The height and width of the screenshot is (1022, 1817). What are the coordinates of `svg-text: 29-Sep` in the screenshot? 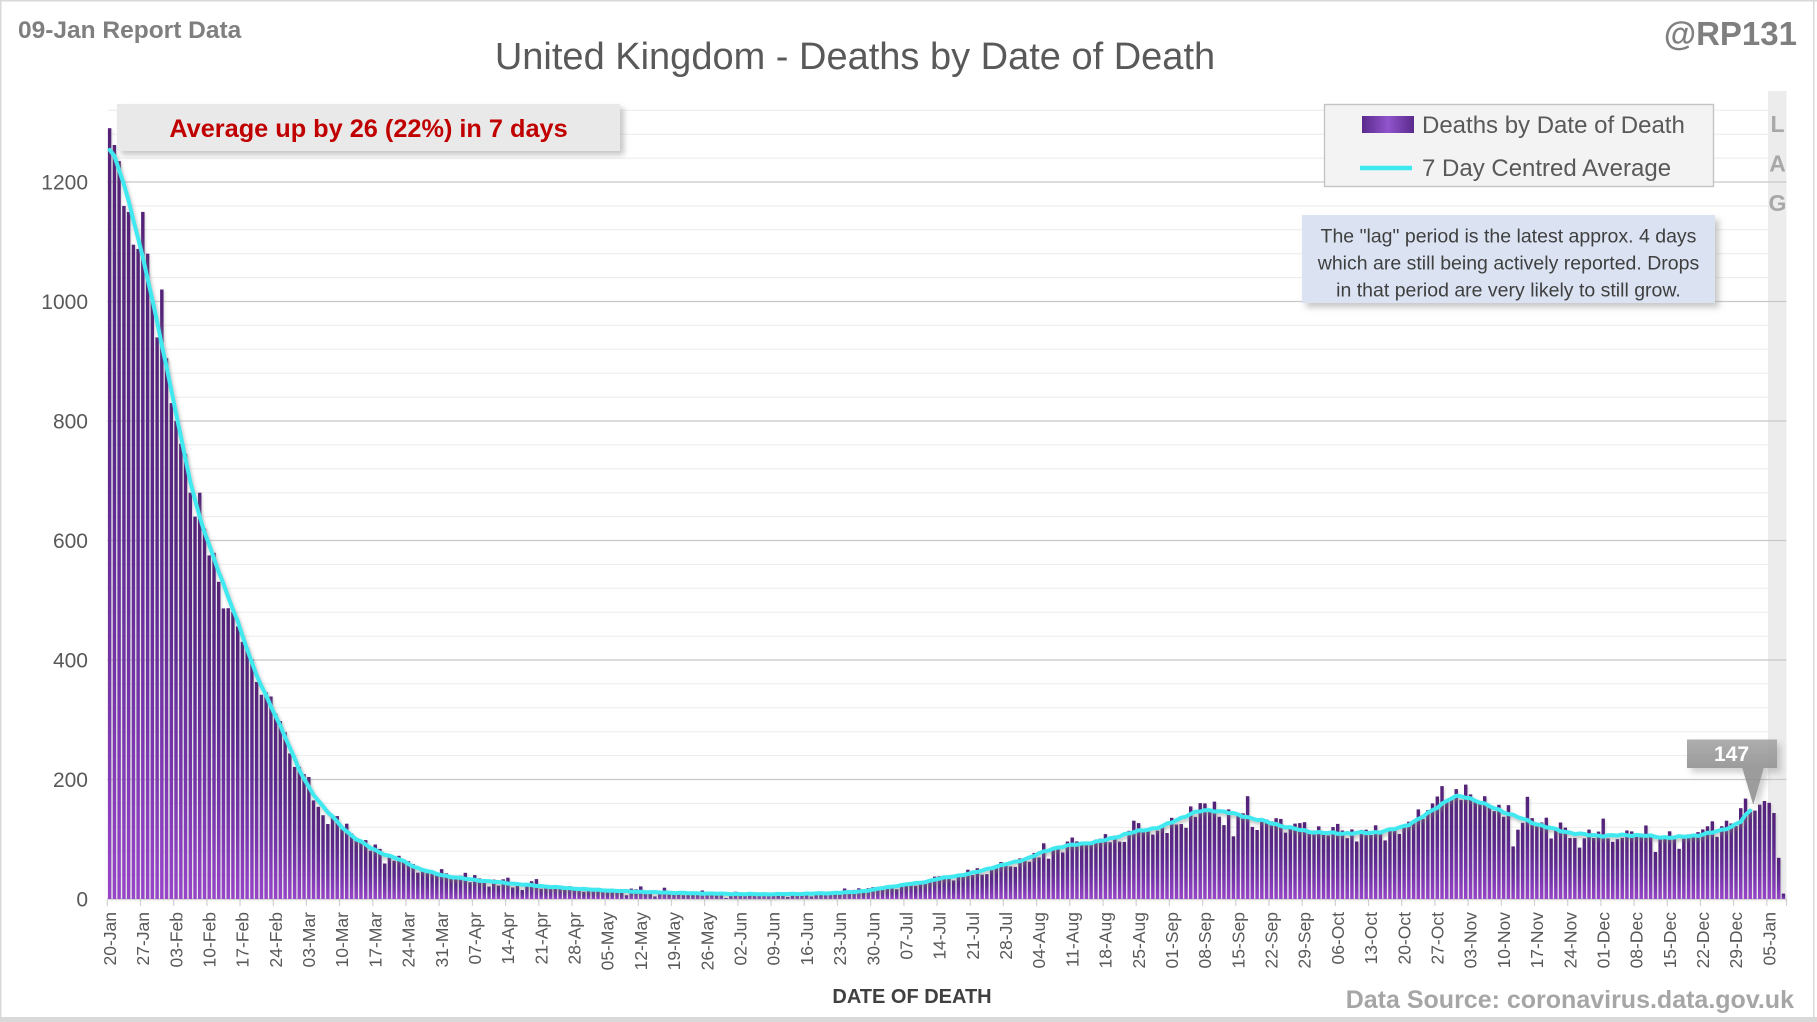 It's located at (1305, 940).